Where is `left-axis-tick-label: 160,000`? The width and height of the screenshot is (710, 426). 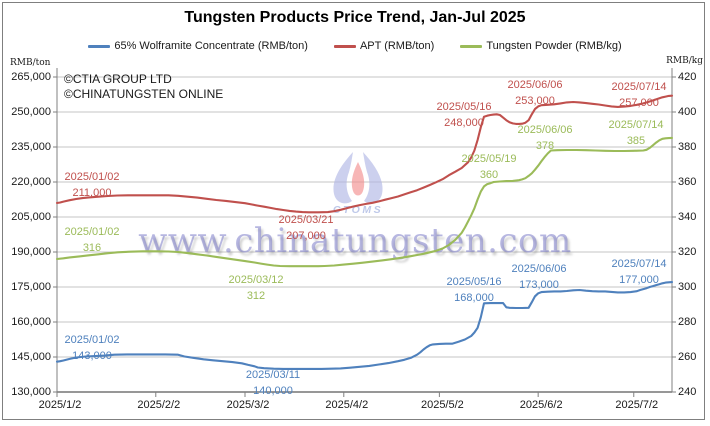 left-axis-tick-label: 160,000 is located at coordinates (31, 322).